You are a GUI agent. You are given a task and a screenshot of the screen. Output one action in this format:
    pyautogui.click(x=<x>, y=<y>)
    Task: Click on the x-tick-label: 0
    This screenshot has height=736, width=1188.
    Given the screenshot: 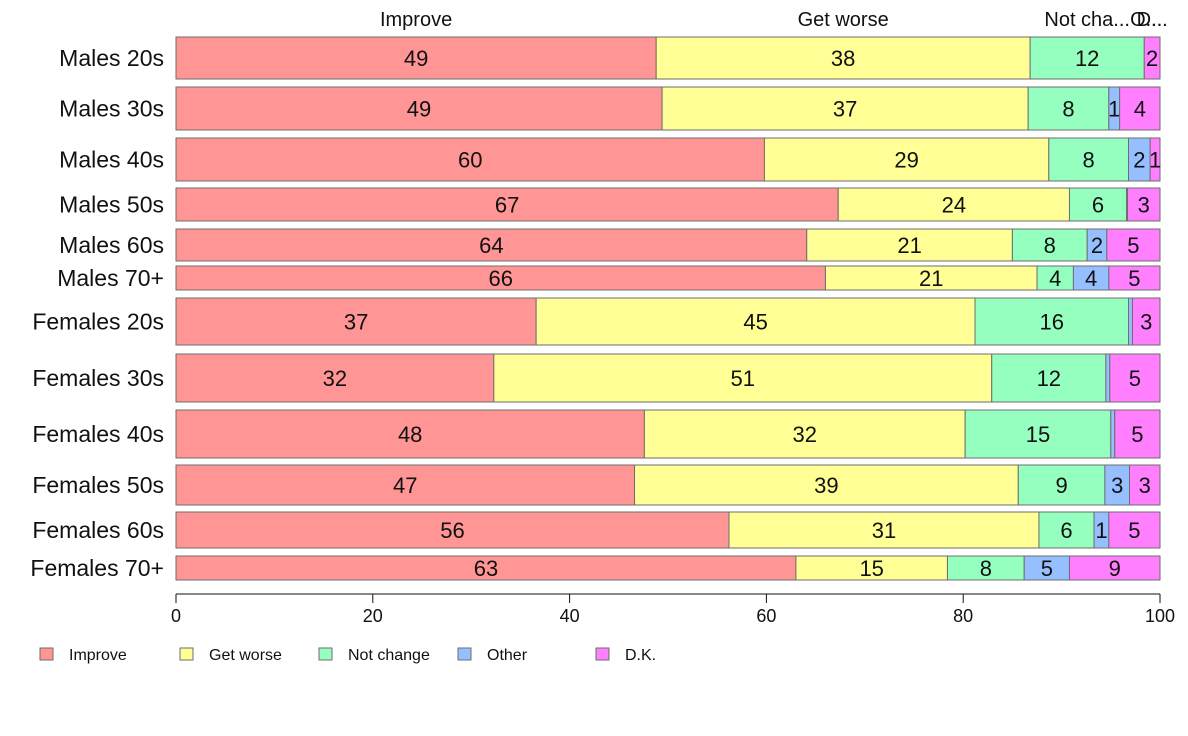 What is the action you would take?
    pyautogui.click(x=176, y=616)
    